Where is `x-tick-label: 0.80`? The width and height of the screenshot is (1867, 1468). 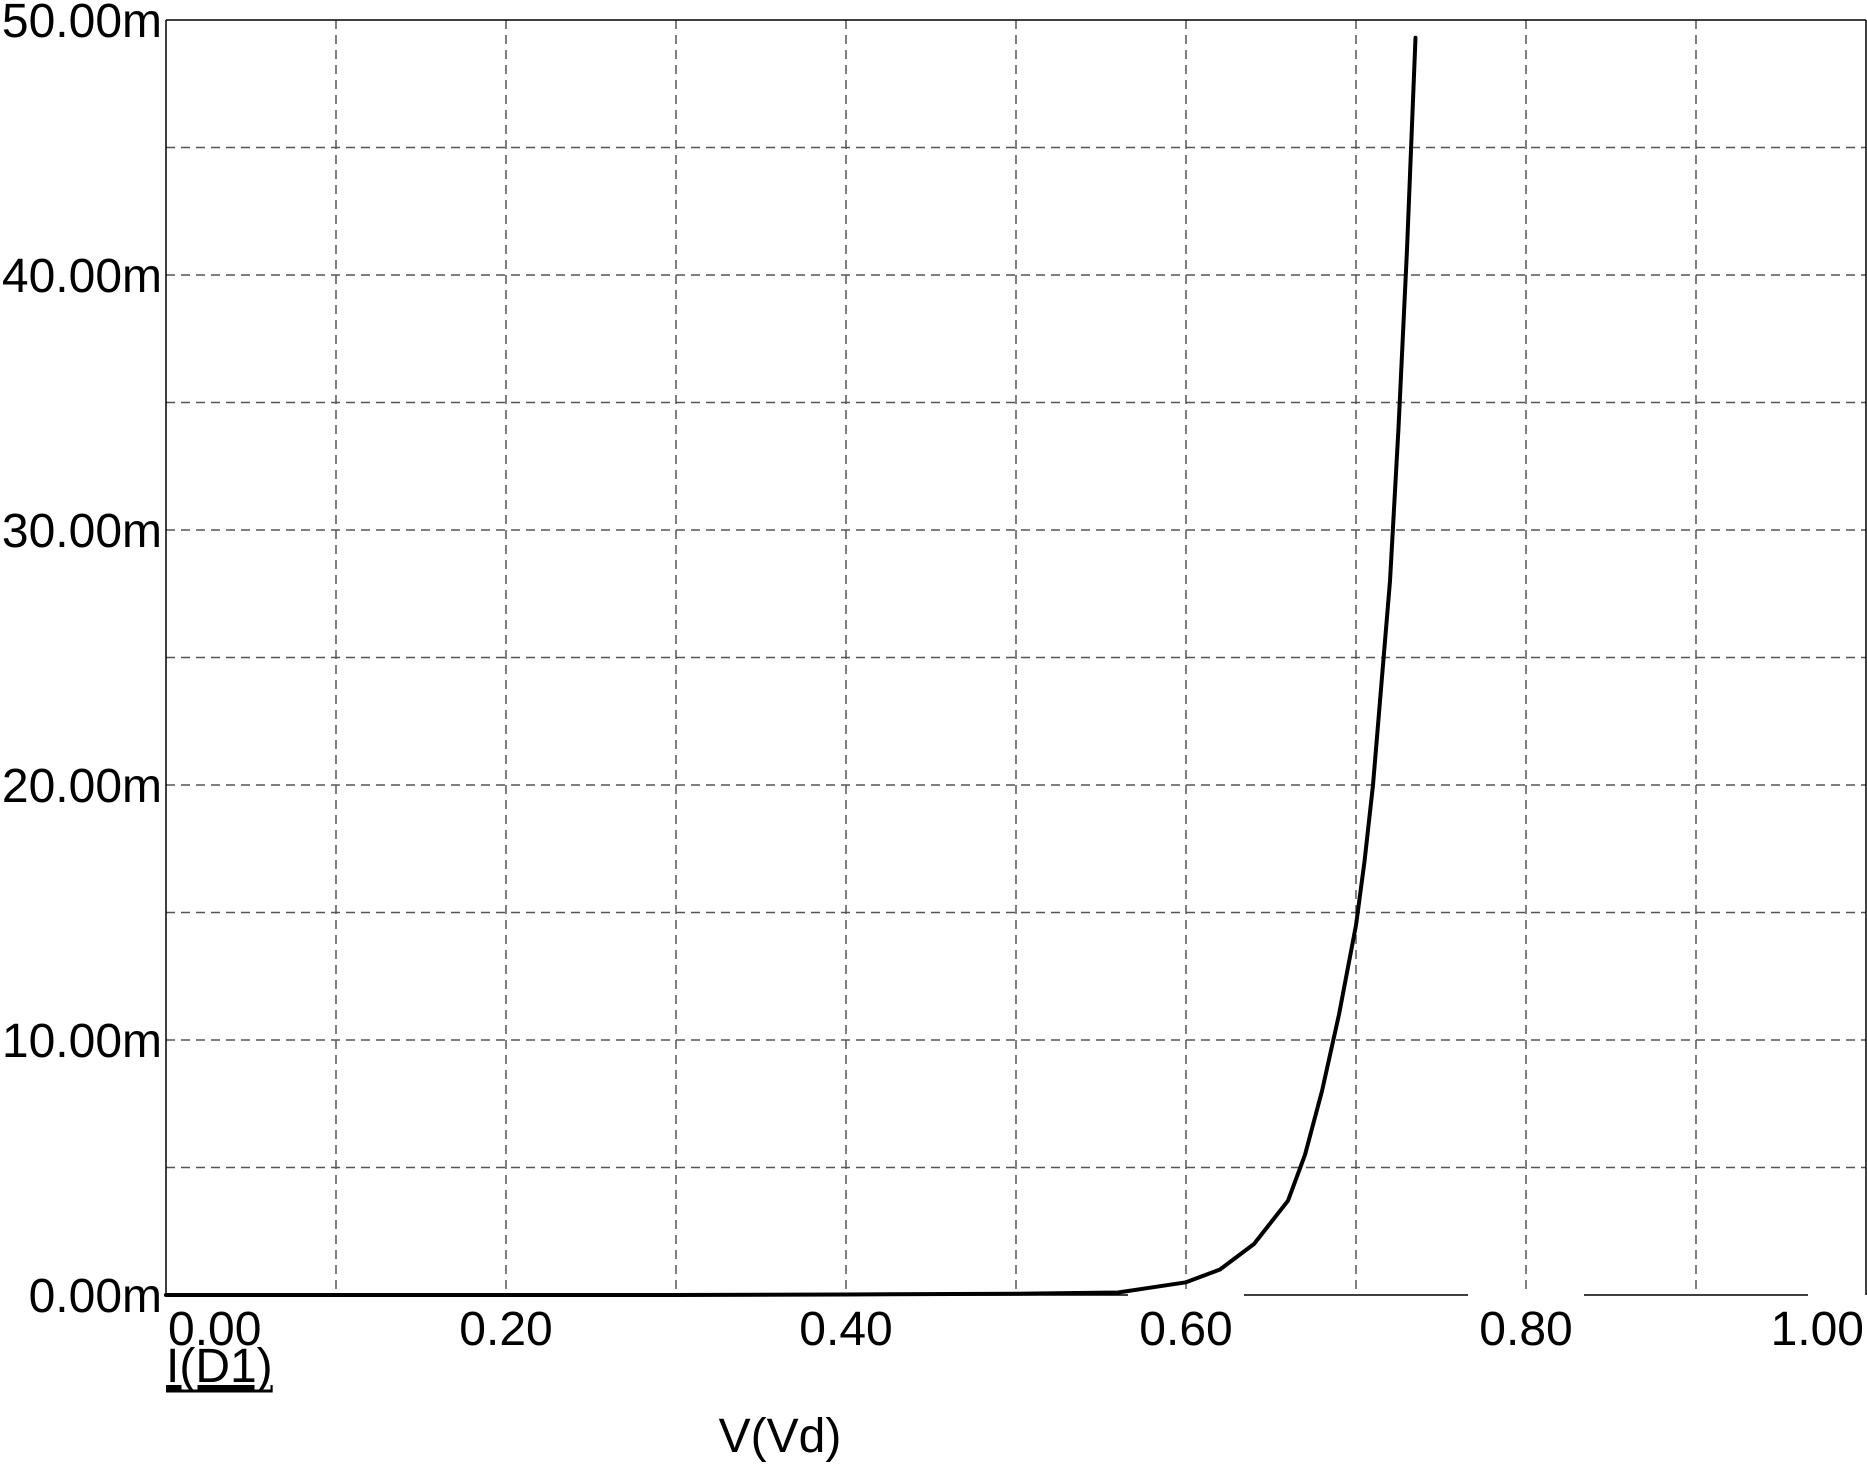 x-tick-label: 0.80 is located at coordinates (1525, 1329).